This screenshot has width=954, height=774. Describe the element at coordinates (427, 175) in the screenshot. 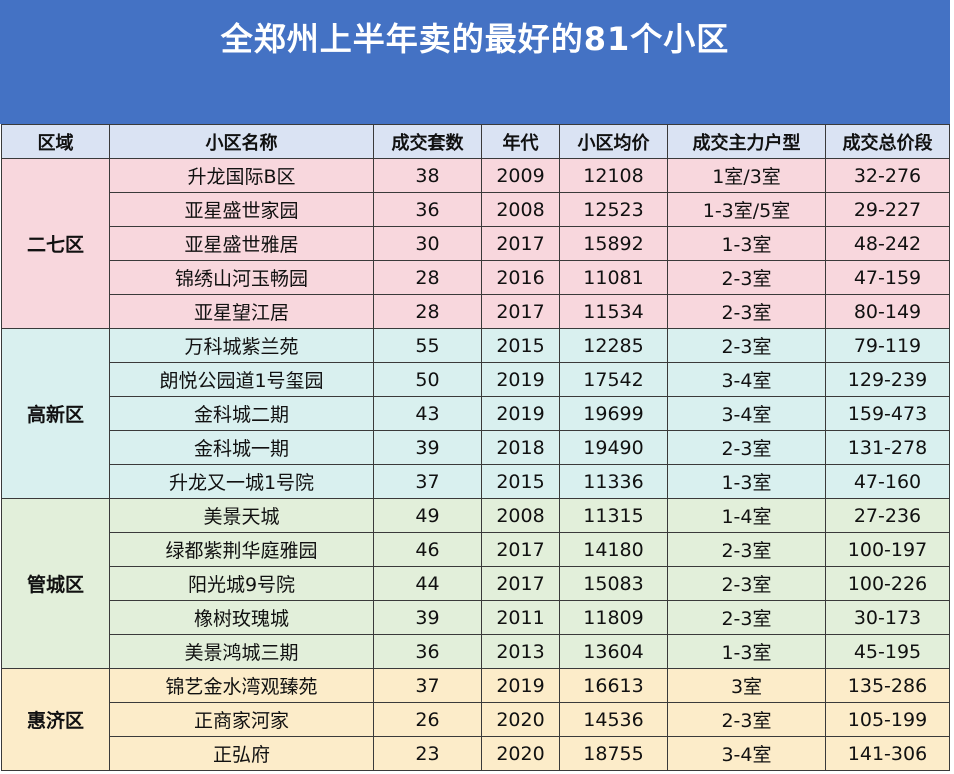

I see `deal-count-cell: 38` at that location.